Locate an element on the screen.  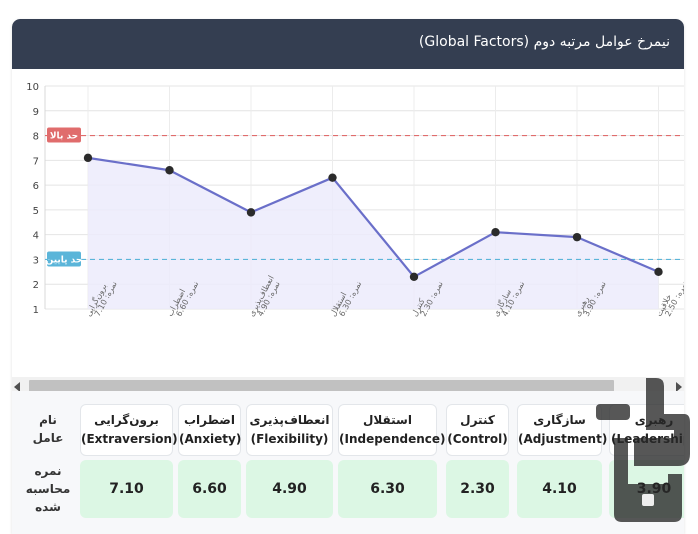
factor-name-en: (Flexibility) is located at coordinates (289, 439).